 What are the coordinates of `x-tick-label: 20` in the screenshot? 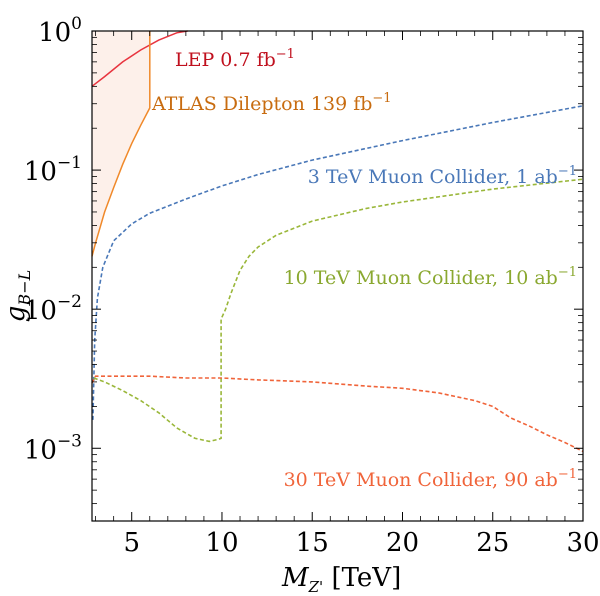 It's located at (402, 543).